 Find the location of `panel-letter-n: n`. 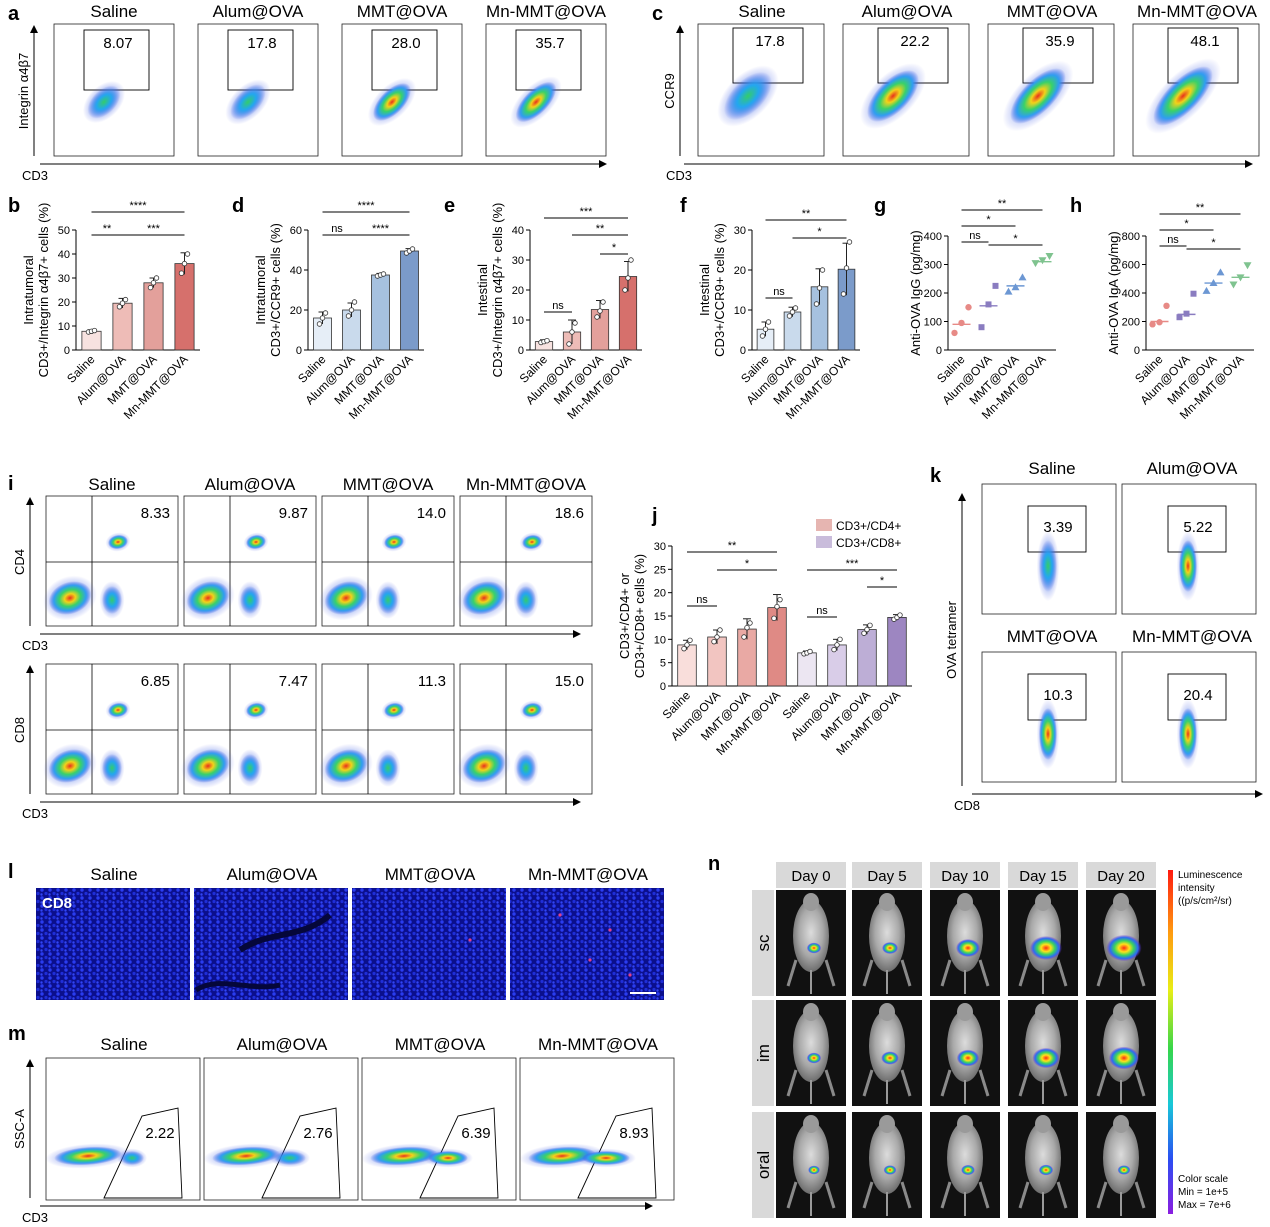

panel-letter-n: n is located at coordinates (714, 864).